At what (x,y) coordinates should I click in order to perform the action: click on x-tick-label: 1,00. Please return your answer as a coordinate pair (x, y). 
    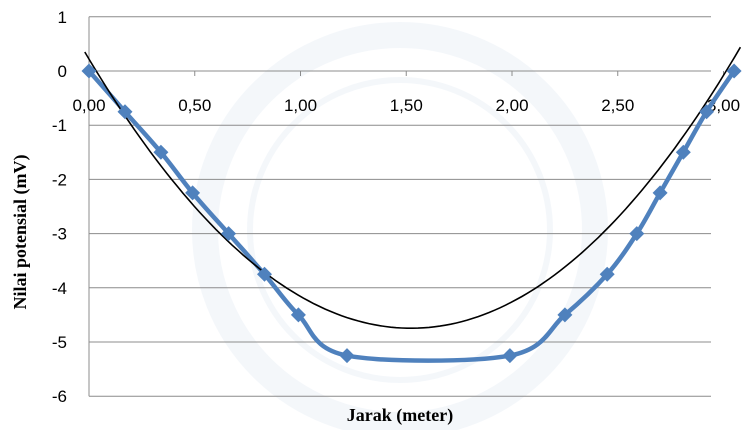
    Looking at the image, I should click on (300, 105).